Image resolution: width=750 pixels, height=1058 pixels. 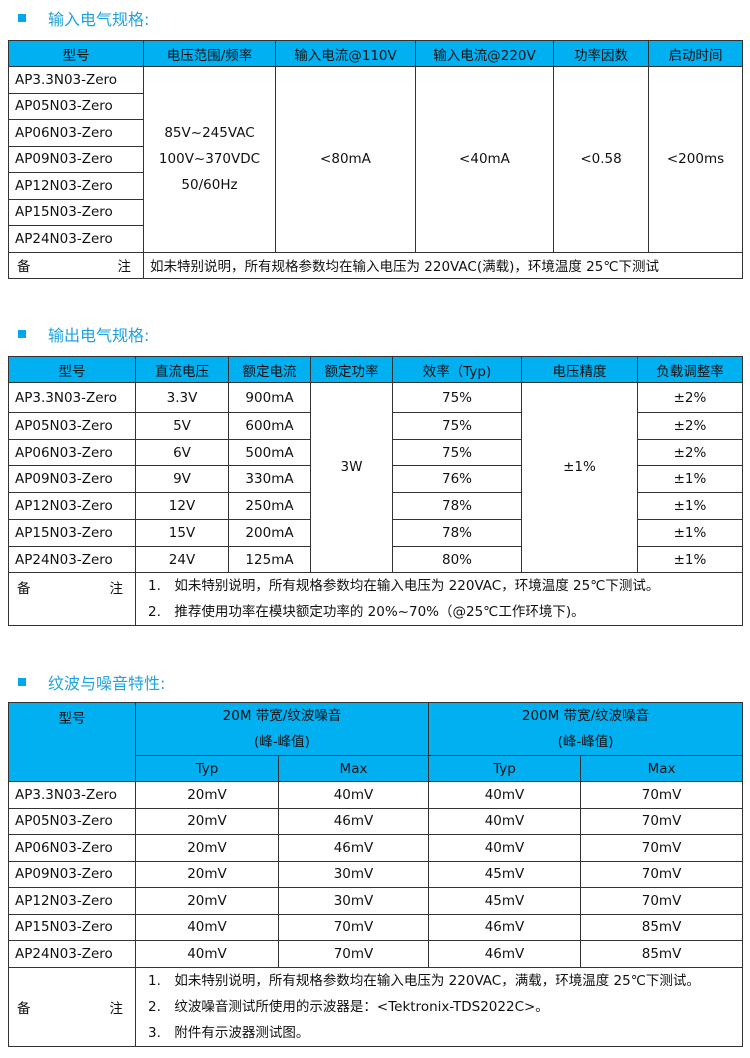 I want to click on voltage-cell: 9V, so click(x=182, y=479).